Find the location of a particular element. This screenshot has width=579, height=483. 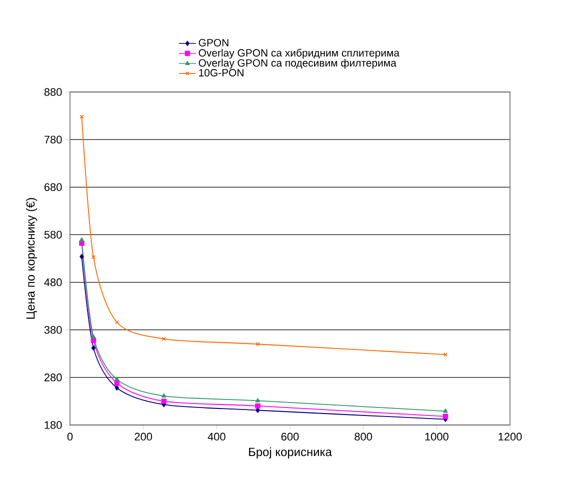

x-tick-label: 200 is located at coordinates (143, 436).